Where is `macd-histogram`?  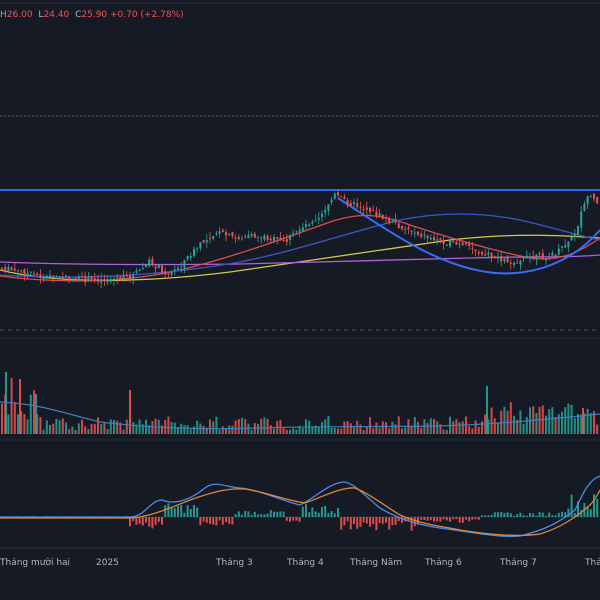
macd-histogram is located at coordinates (300, 512).